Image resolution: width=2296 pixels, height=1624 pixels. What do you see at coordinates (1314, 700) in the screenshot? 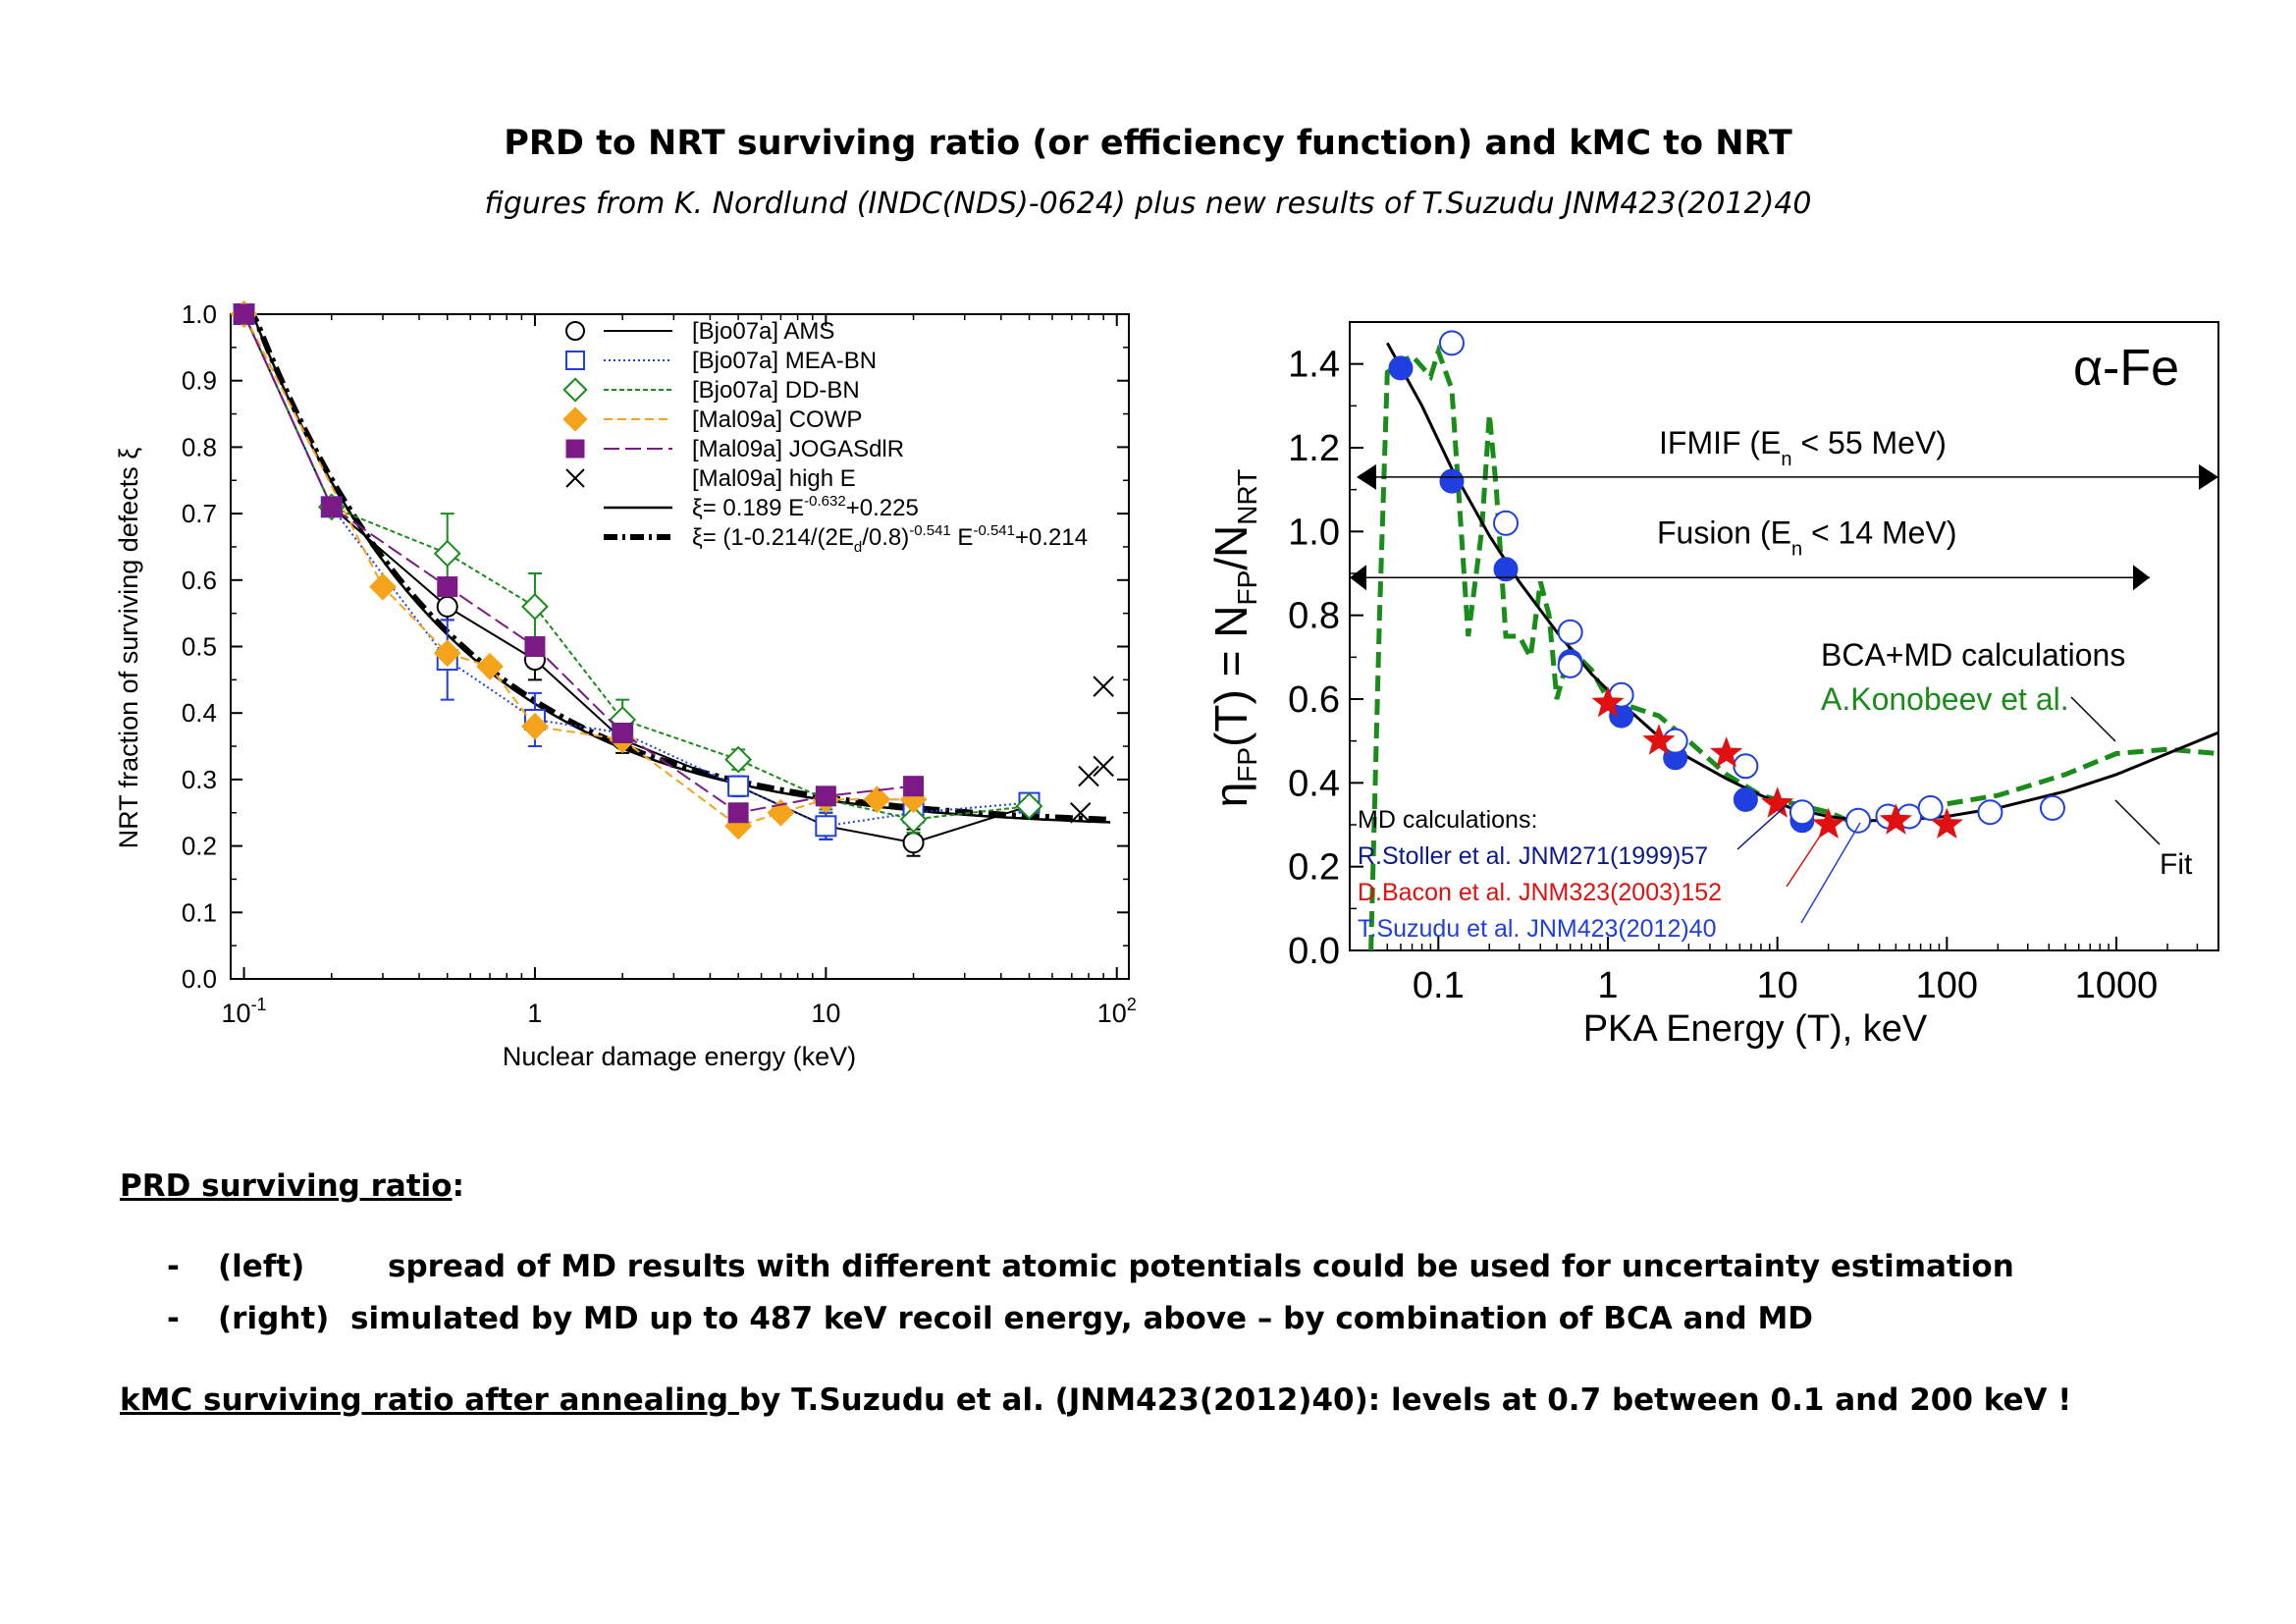
I see `y-tick-label: 0.6` at bounding box center [1314, 700].